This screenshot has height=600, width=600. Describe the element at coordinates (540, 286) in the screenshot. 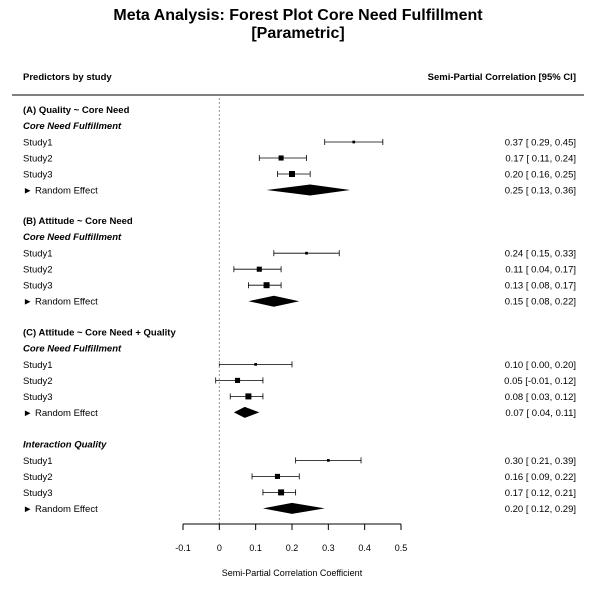

I see `ci-text: 0.13 [ 0.08, 0.17]` at that location.